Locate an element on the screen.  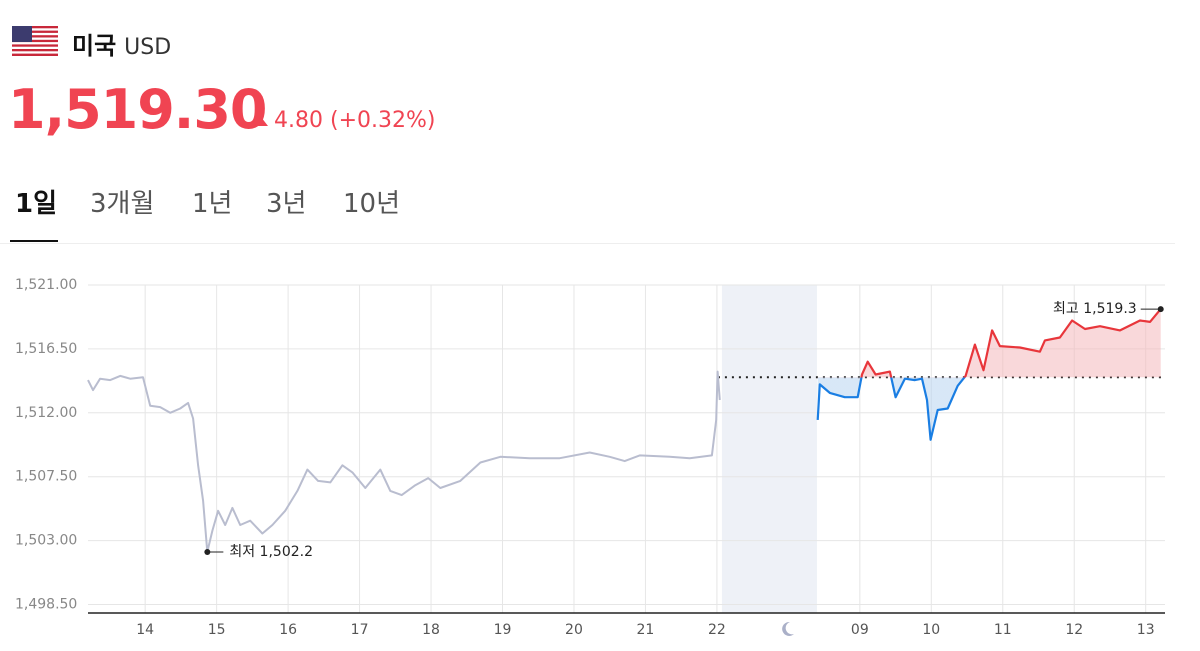
y-tick-label: 1,516.50 is located at coordinates (46, 349).